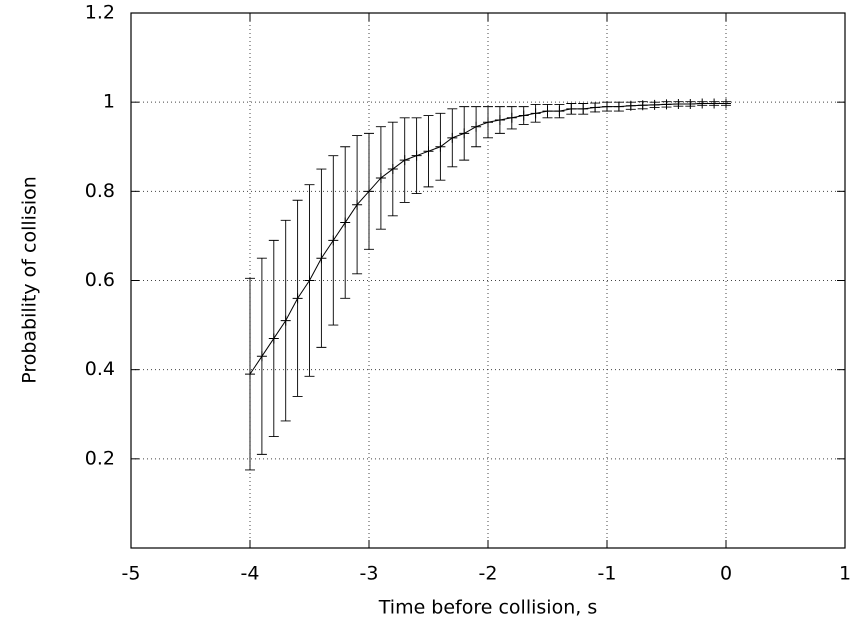  I want to click on x-tick-label: 0, so click(726, 574).